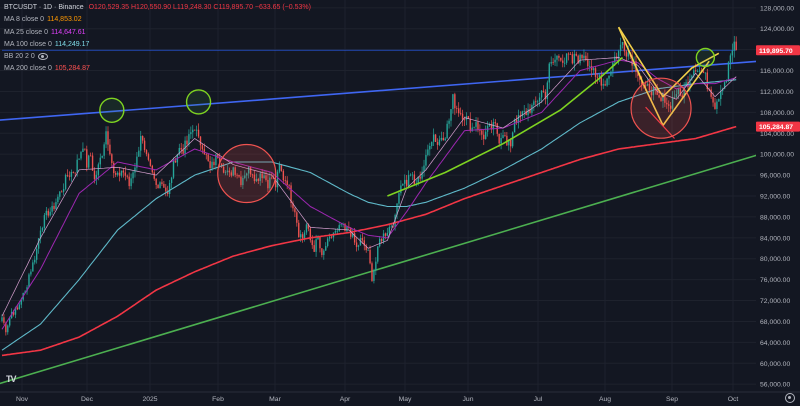  What do you see at coordinates (22, 399) in the screenshot?
I see `time-tick-label: Nov` at bounding box center [22, 399].